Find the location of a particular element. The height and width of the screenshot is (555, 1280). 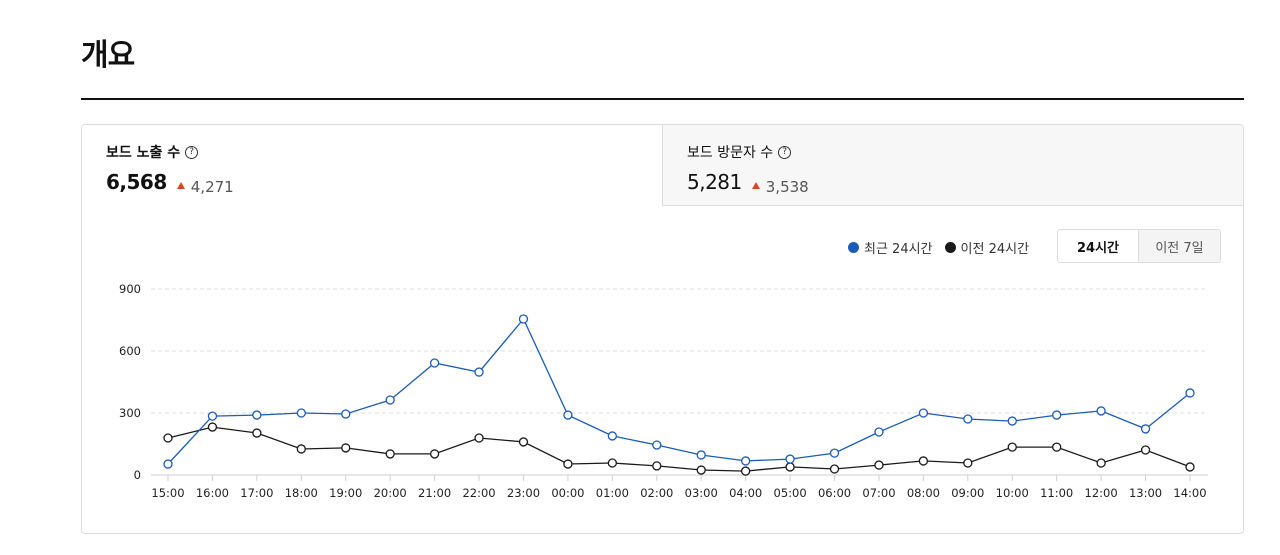

x-tick-label: 21:00 is located at coordinates (434, 493).